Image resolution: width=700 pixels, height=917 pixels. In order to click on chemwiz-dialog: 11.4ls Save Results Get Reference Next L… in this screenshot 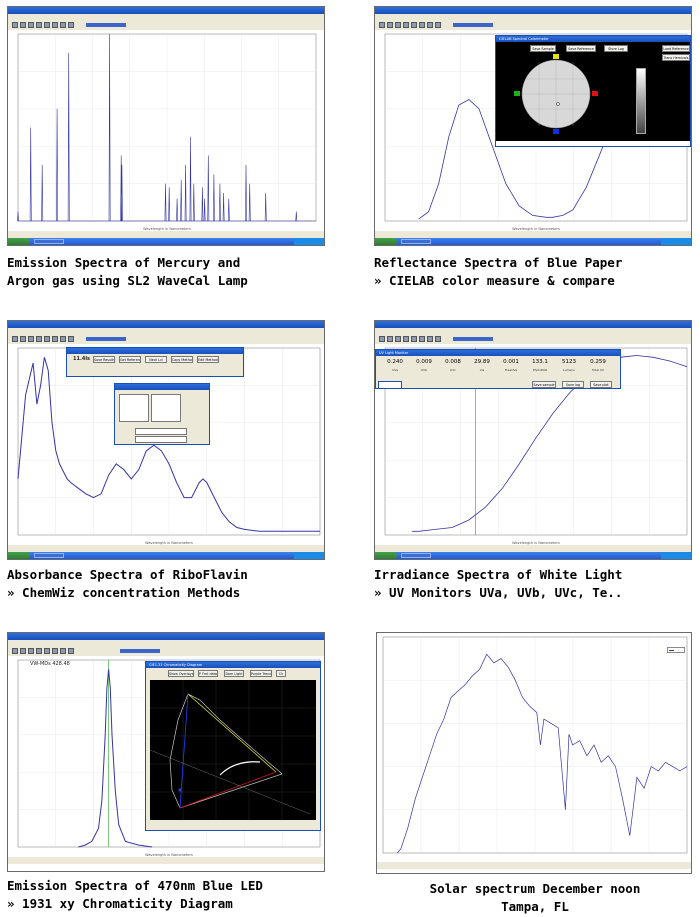, I will do `click(155, 362)`.